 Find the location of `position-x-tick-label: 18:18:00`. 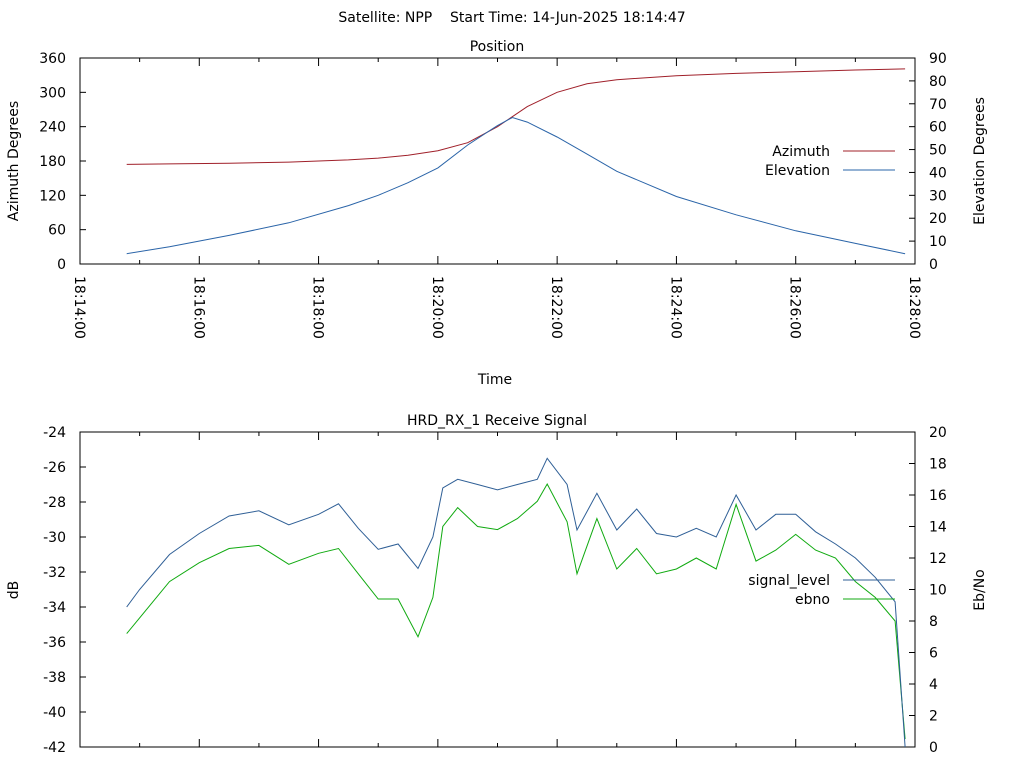

position-x-tick-label: 18:18:00 is located at coordinates (318, 307).